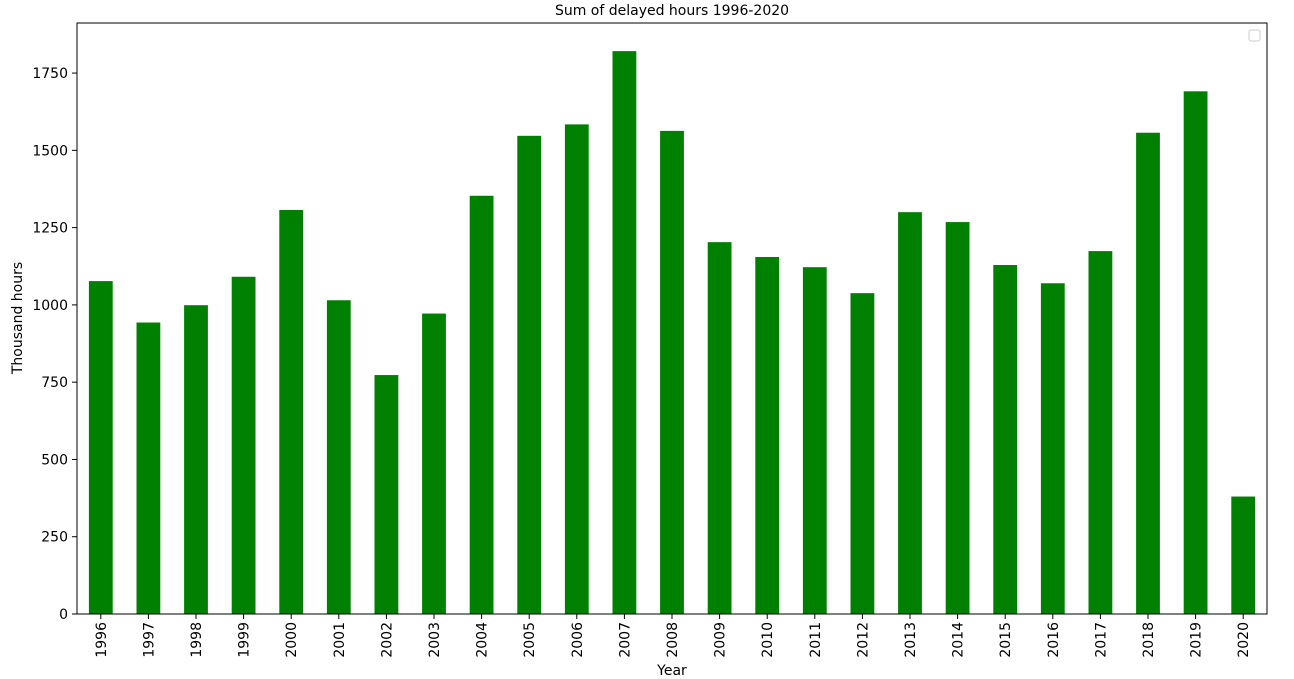 This screenshot has width=1294, height=679. Describe the element at coordinates (768, 640) in the screenshot. I see `x-tick-label: 2010` at that location.